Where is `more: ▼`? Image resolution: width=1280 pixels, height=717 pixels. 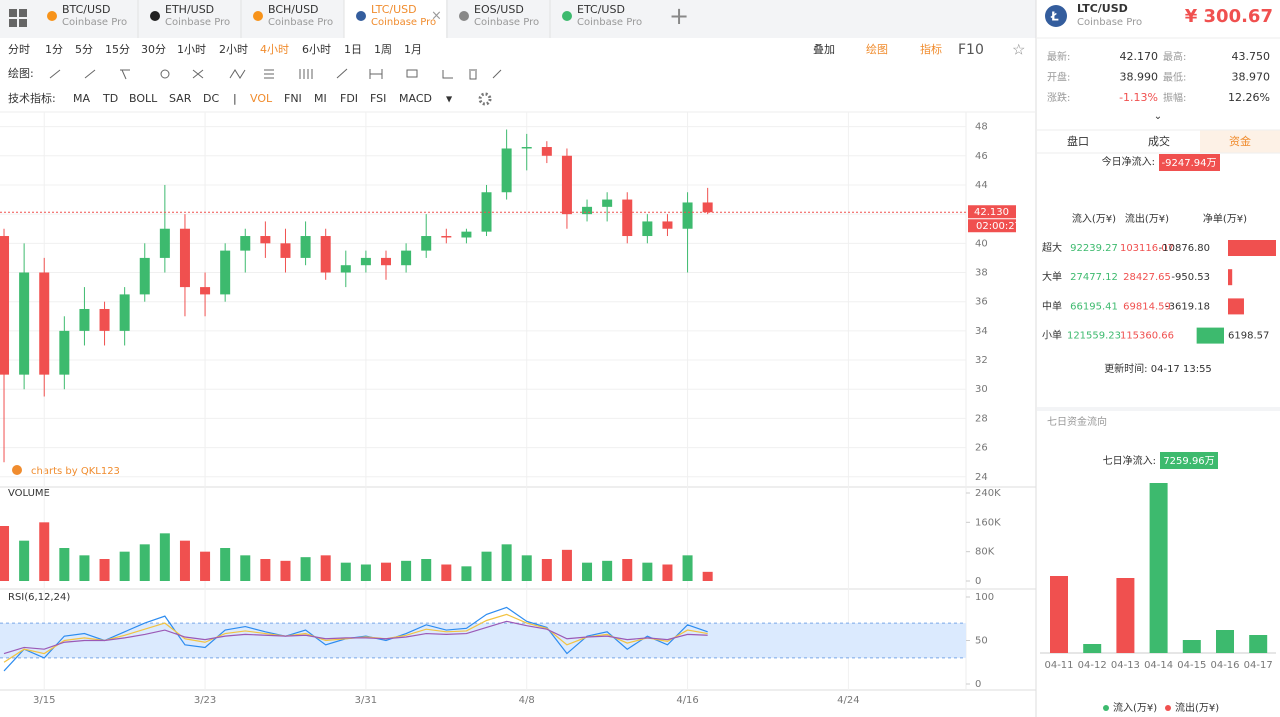 more: ▼ is located at coordinates (449, 99).